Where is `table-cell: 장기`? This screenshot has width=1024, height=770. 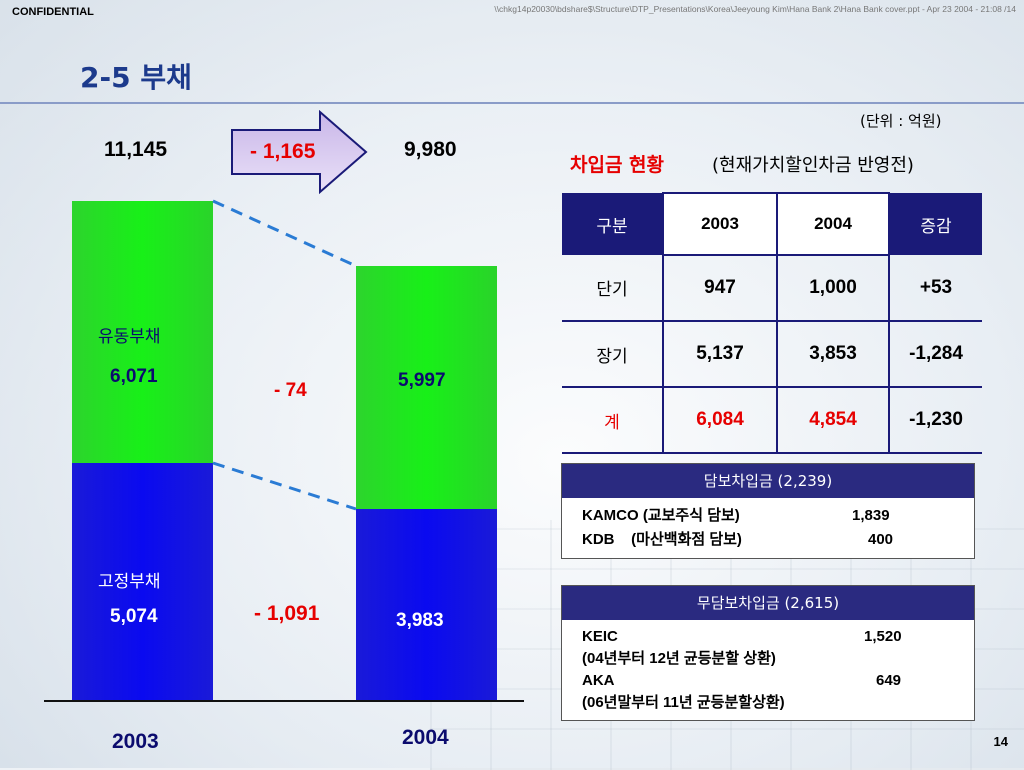 table-cell: 장기 is located at coordinates (612, 354).